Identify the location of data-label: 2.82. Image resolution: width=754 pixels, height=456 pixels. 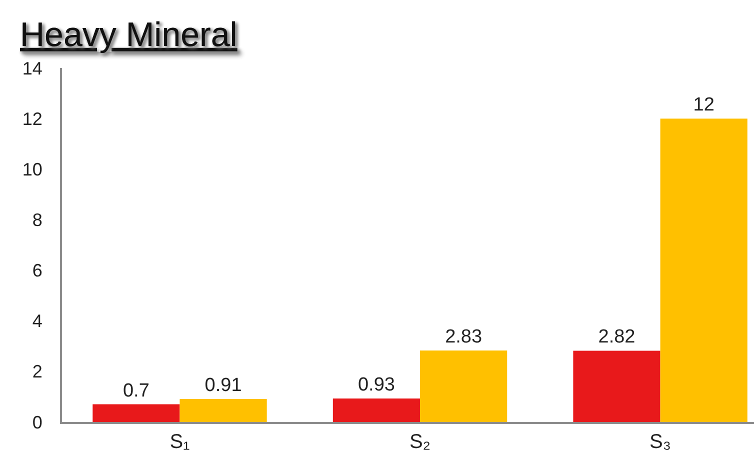
(617, 337).